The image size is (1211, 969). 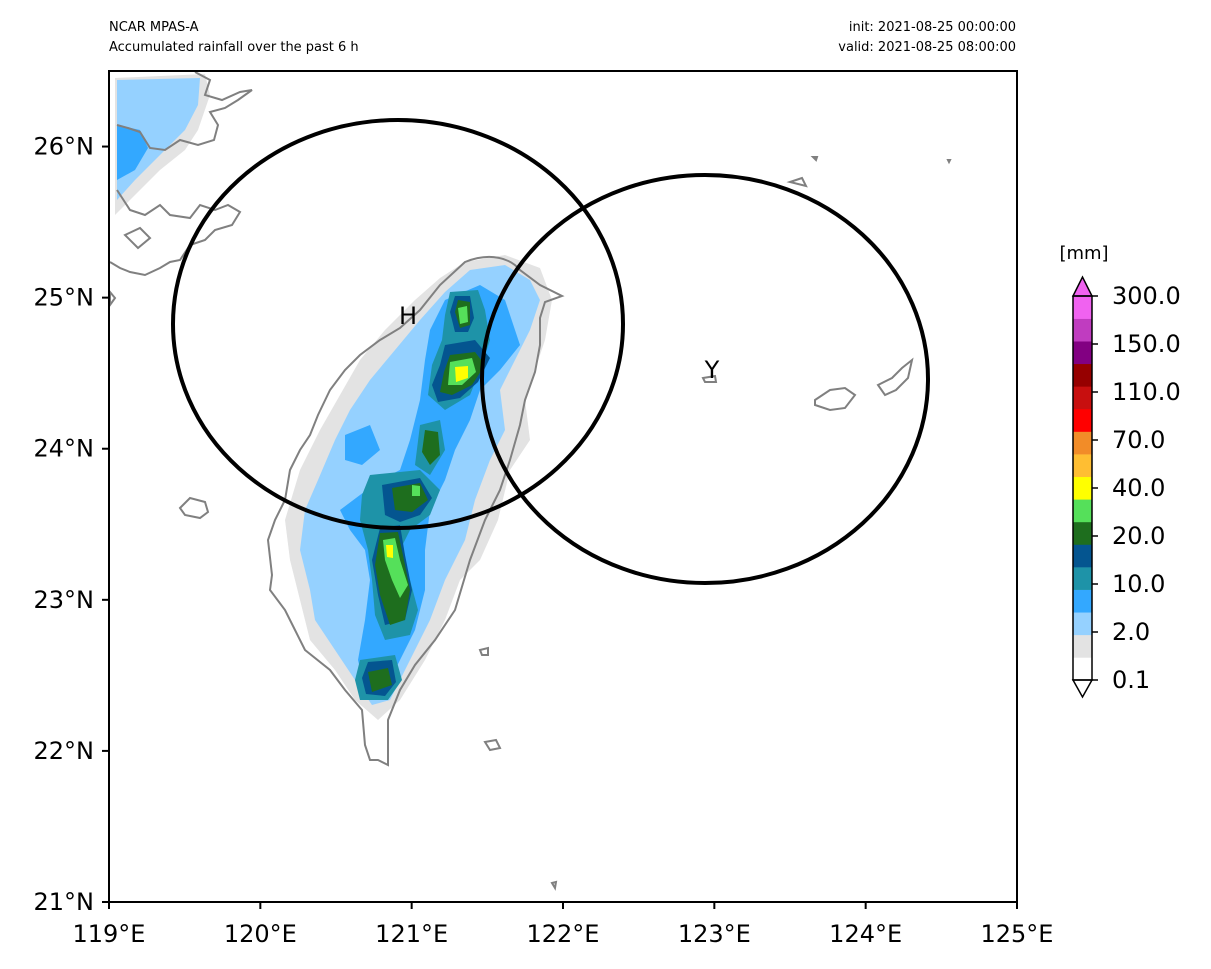 What do you see at coordinates (175, 233) in the screenshot?
I see `china-coastline-fujian` at bounding box center [175, 233].